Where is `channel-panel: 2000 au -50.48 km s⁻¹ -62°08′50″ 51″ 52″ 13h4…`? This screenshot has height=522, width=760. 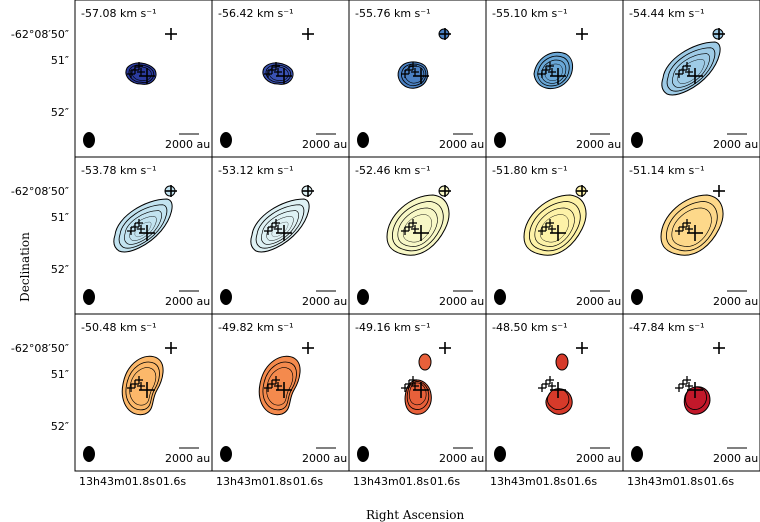 channel-panel: 2000 au -50.48 km s⁻¹ -62°08′50″ 51″ 52″ 13h4… is located at coordinates (112, 400).